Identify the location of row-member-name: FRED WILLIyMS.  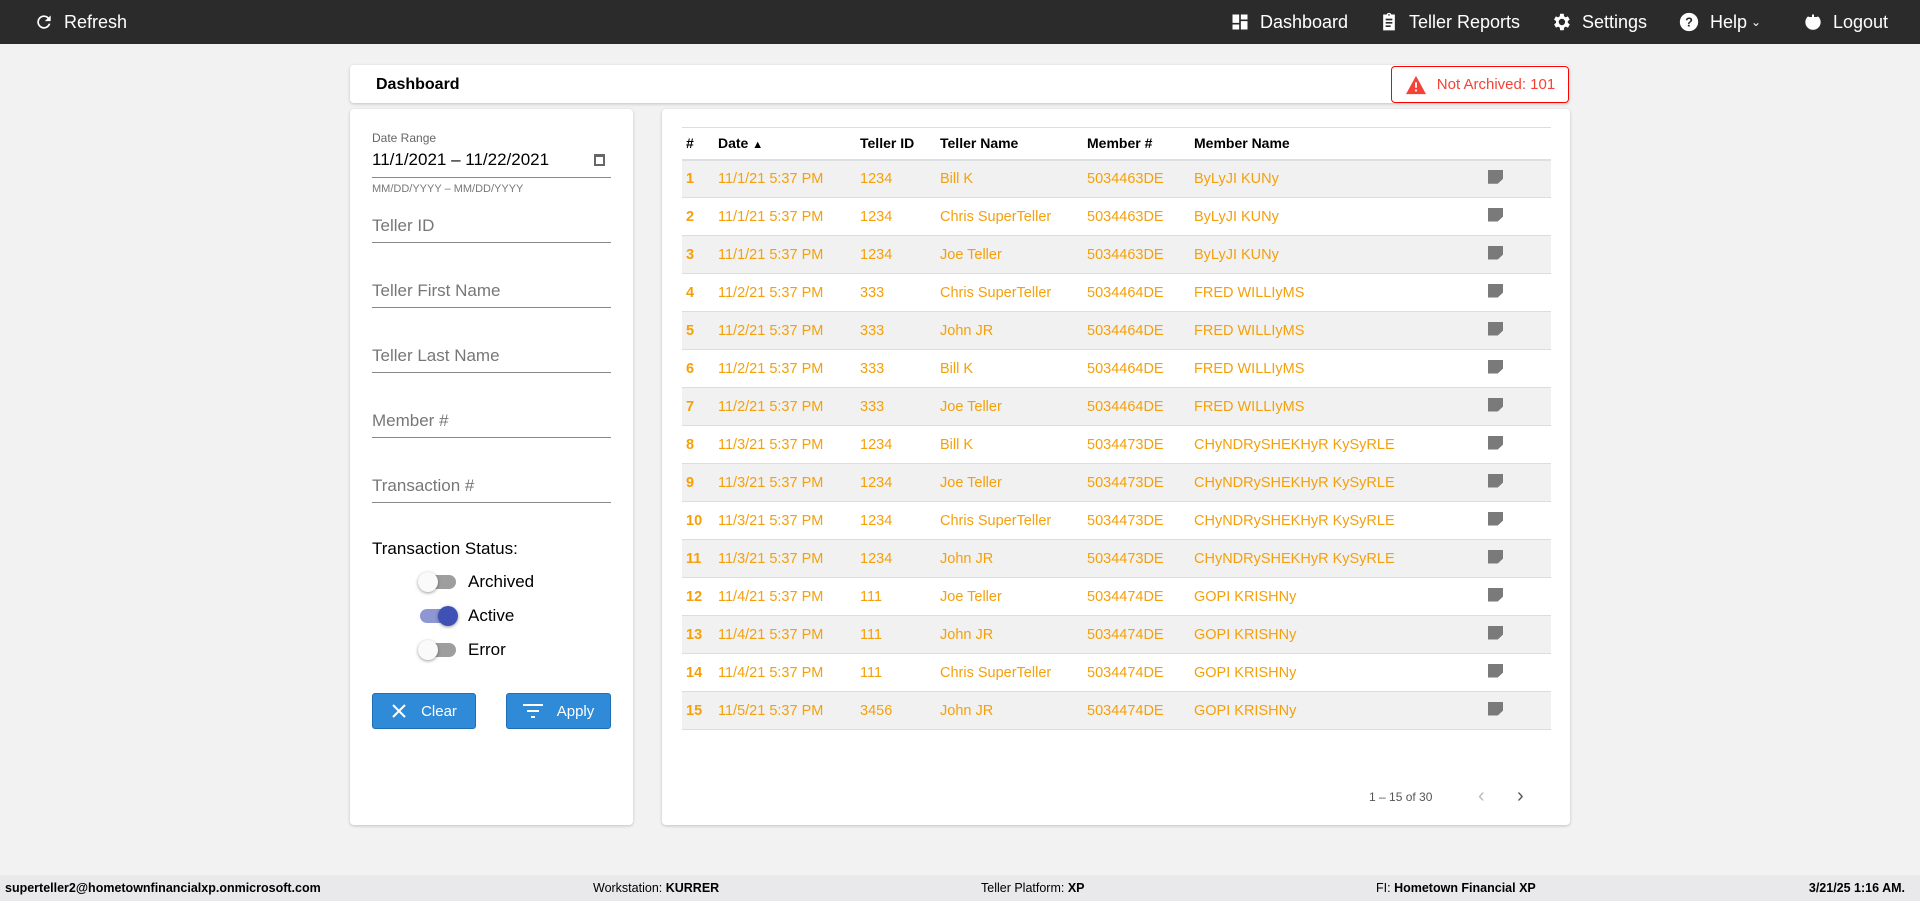
(1337, 368).